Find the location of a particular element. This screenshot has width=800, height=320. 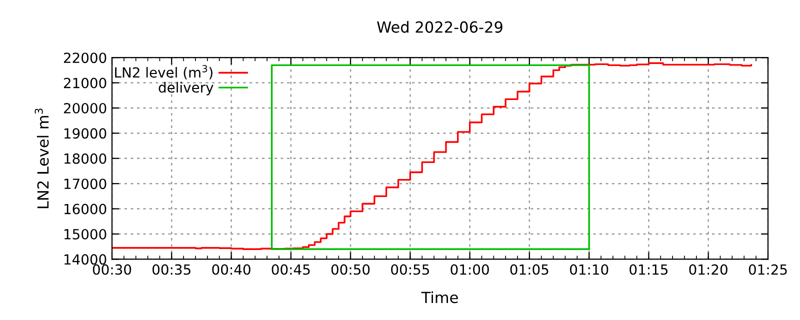

y-tick-label: 17000 is located at coordinates (85, 184).